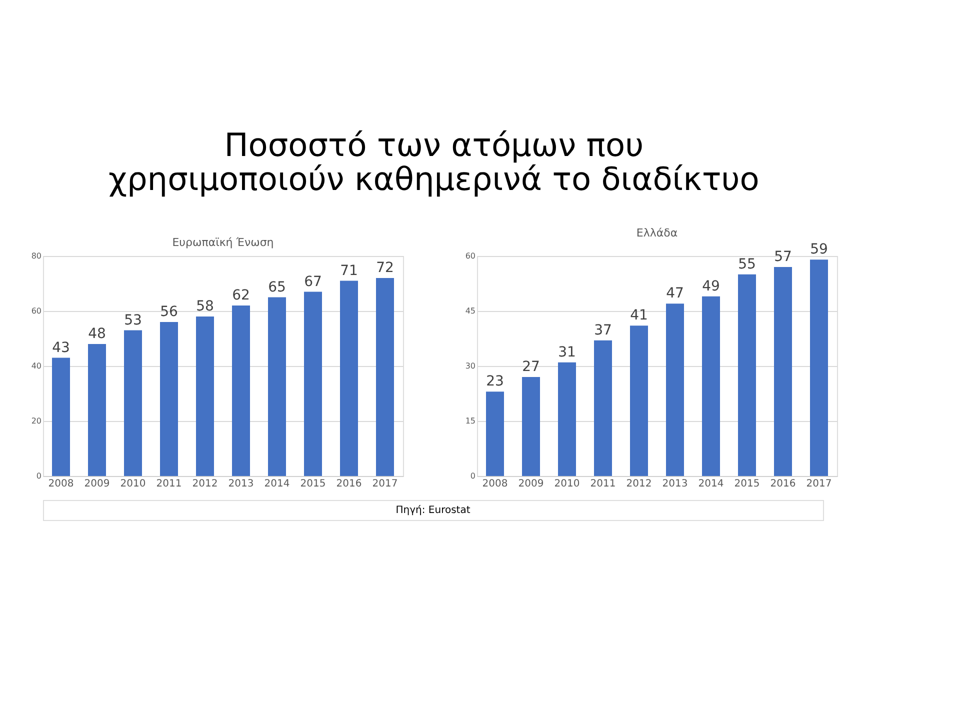  Describe the element at coordinates (349, 270) in the screenshot. I see `data-label: 71` at that location.